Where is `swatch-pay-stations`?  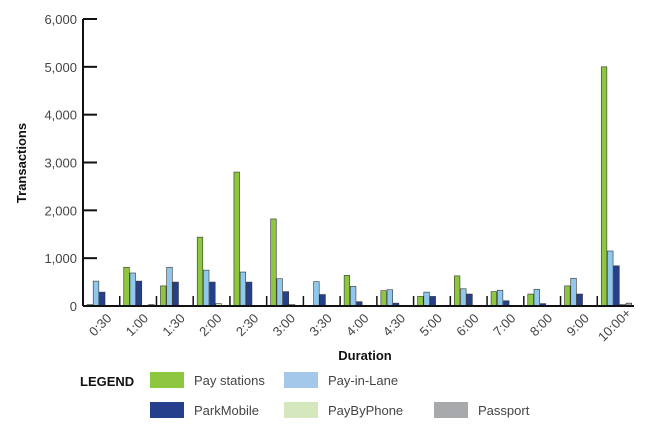
swatch-pay-stations is located at coordinates (167, 380).